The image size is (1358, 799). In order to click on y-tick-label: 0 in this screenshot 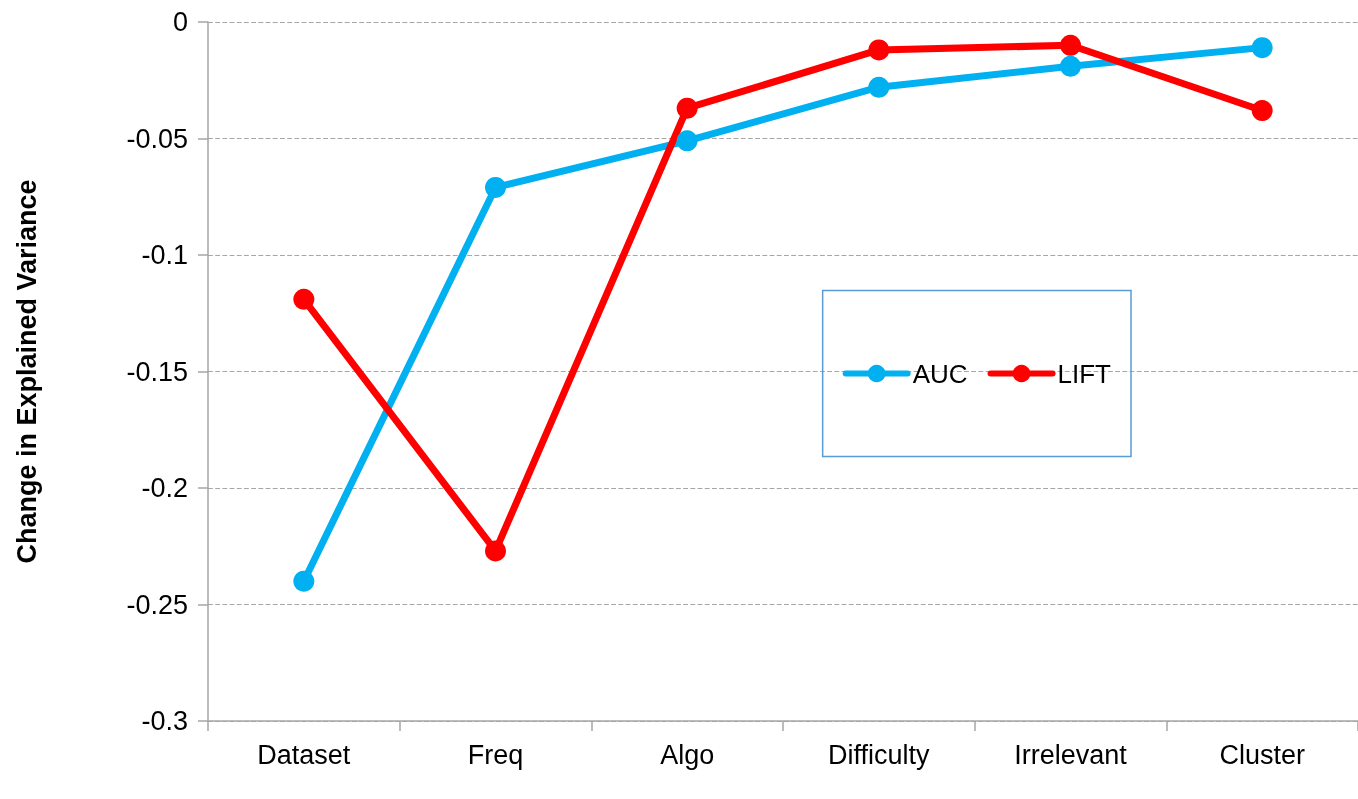, I will do `click(180, 22)`.